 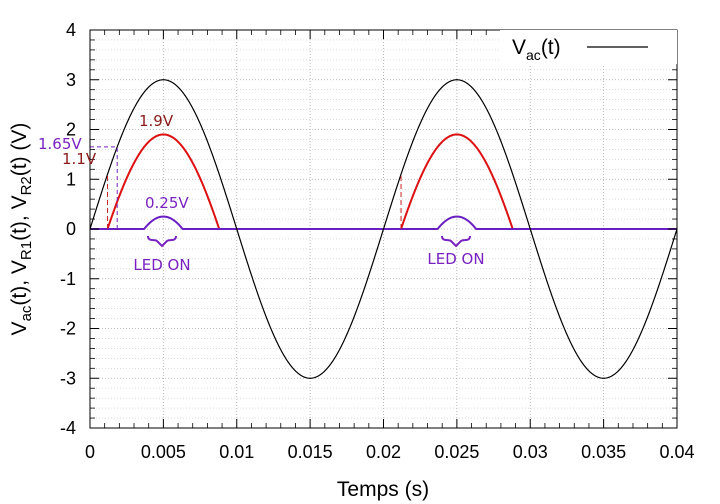 I want to click on annotation-led-on-2: LED ON, so click(x=455, y=259).